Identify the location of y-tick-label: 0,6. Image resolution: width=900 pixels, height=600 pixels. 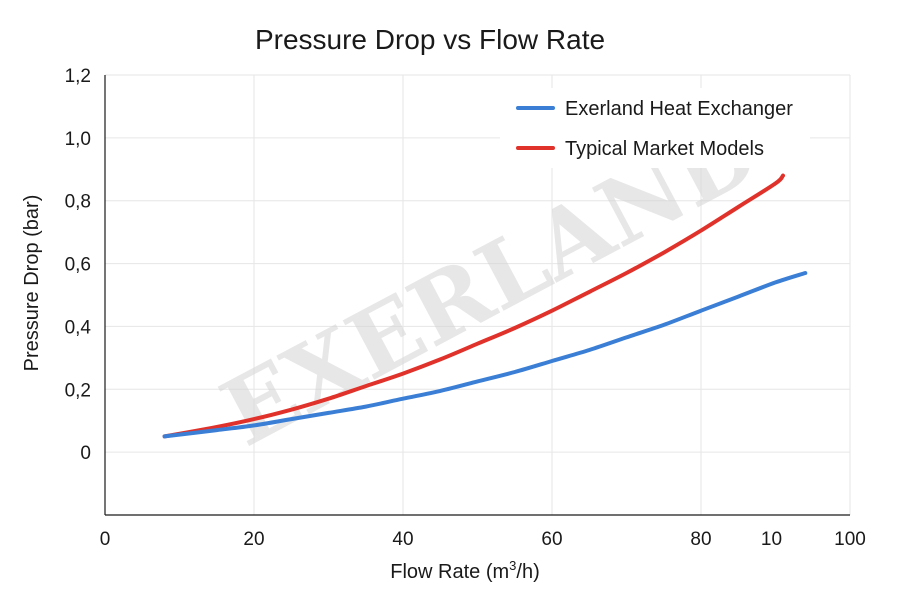
(78, 265).